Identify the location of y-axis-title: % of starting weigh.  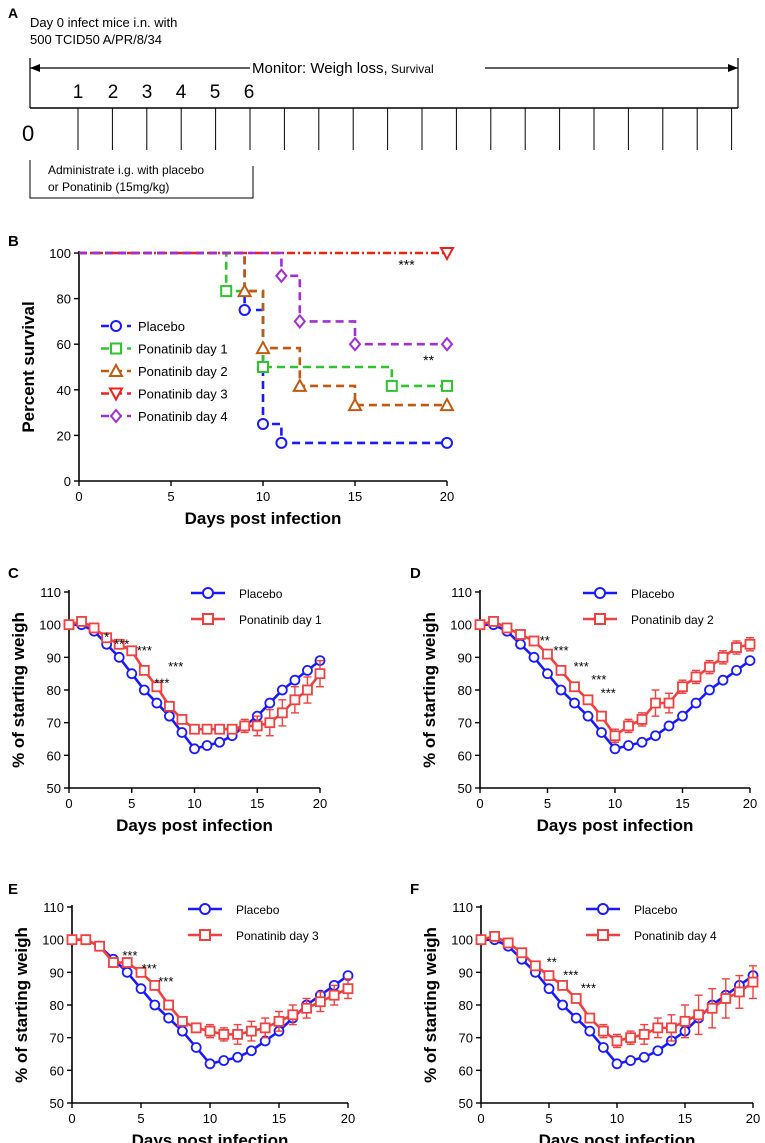
(18, 690).